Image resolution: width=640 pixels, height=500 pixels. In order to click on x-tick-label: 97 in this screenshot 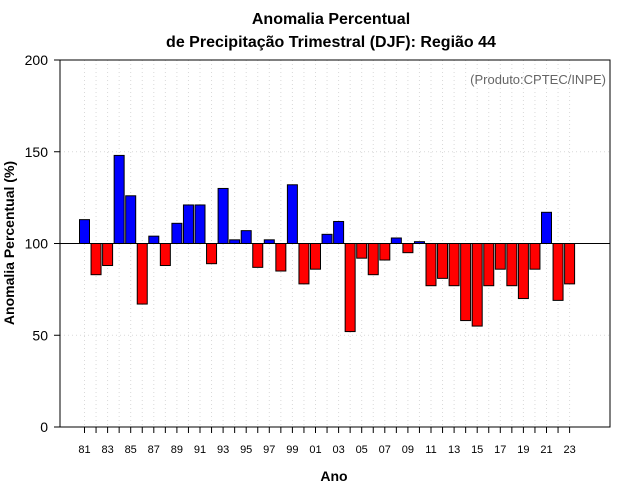, I will do `click(269, 450)`.